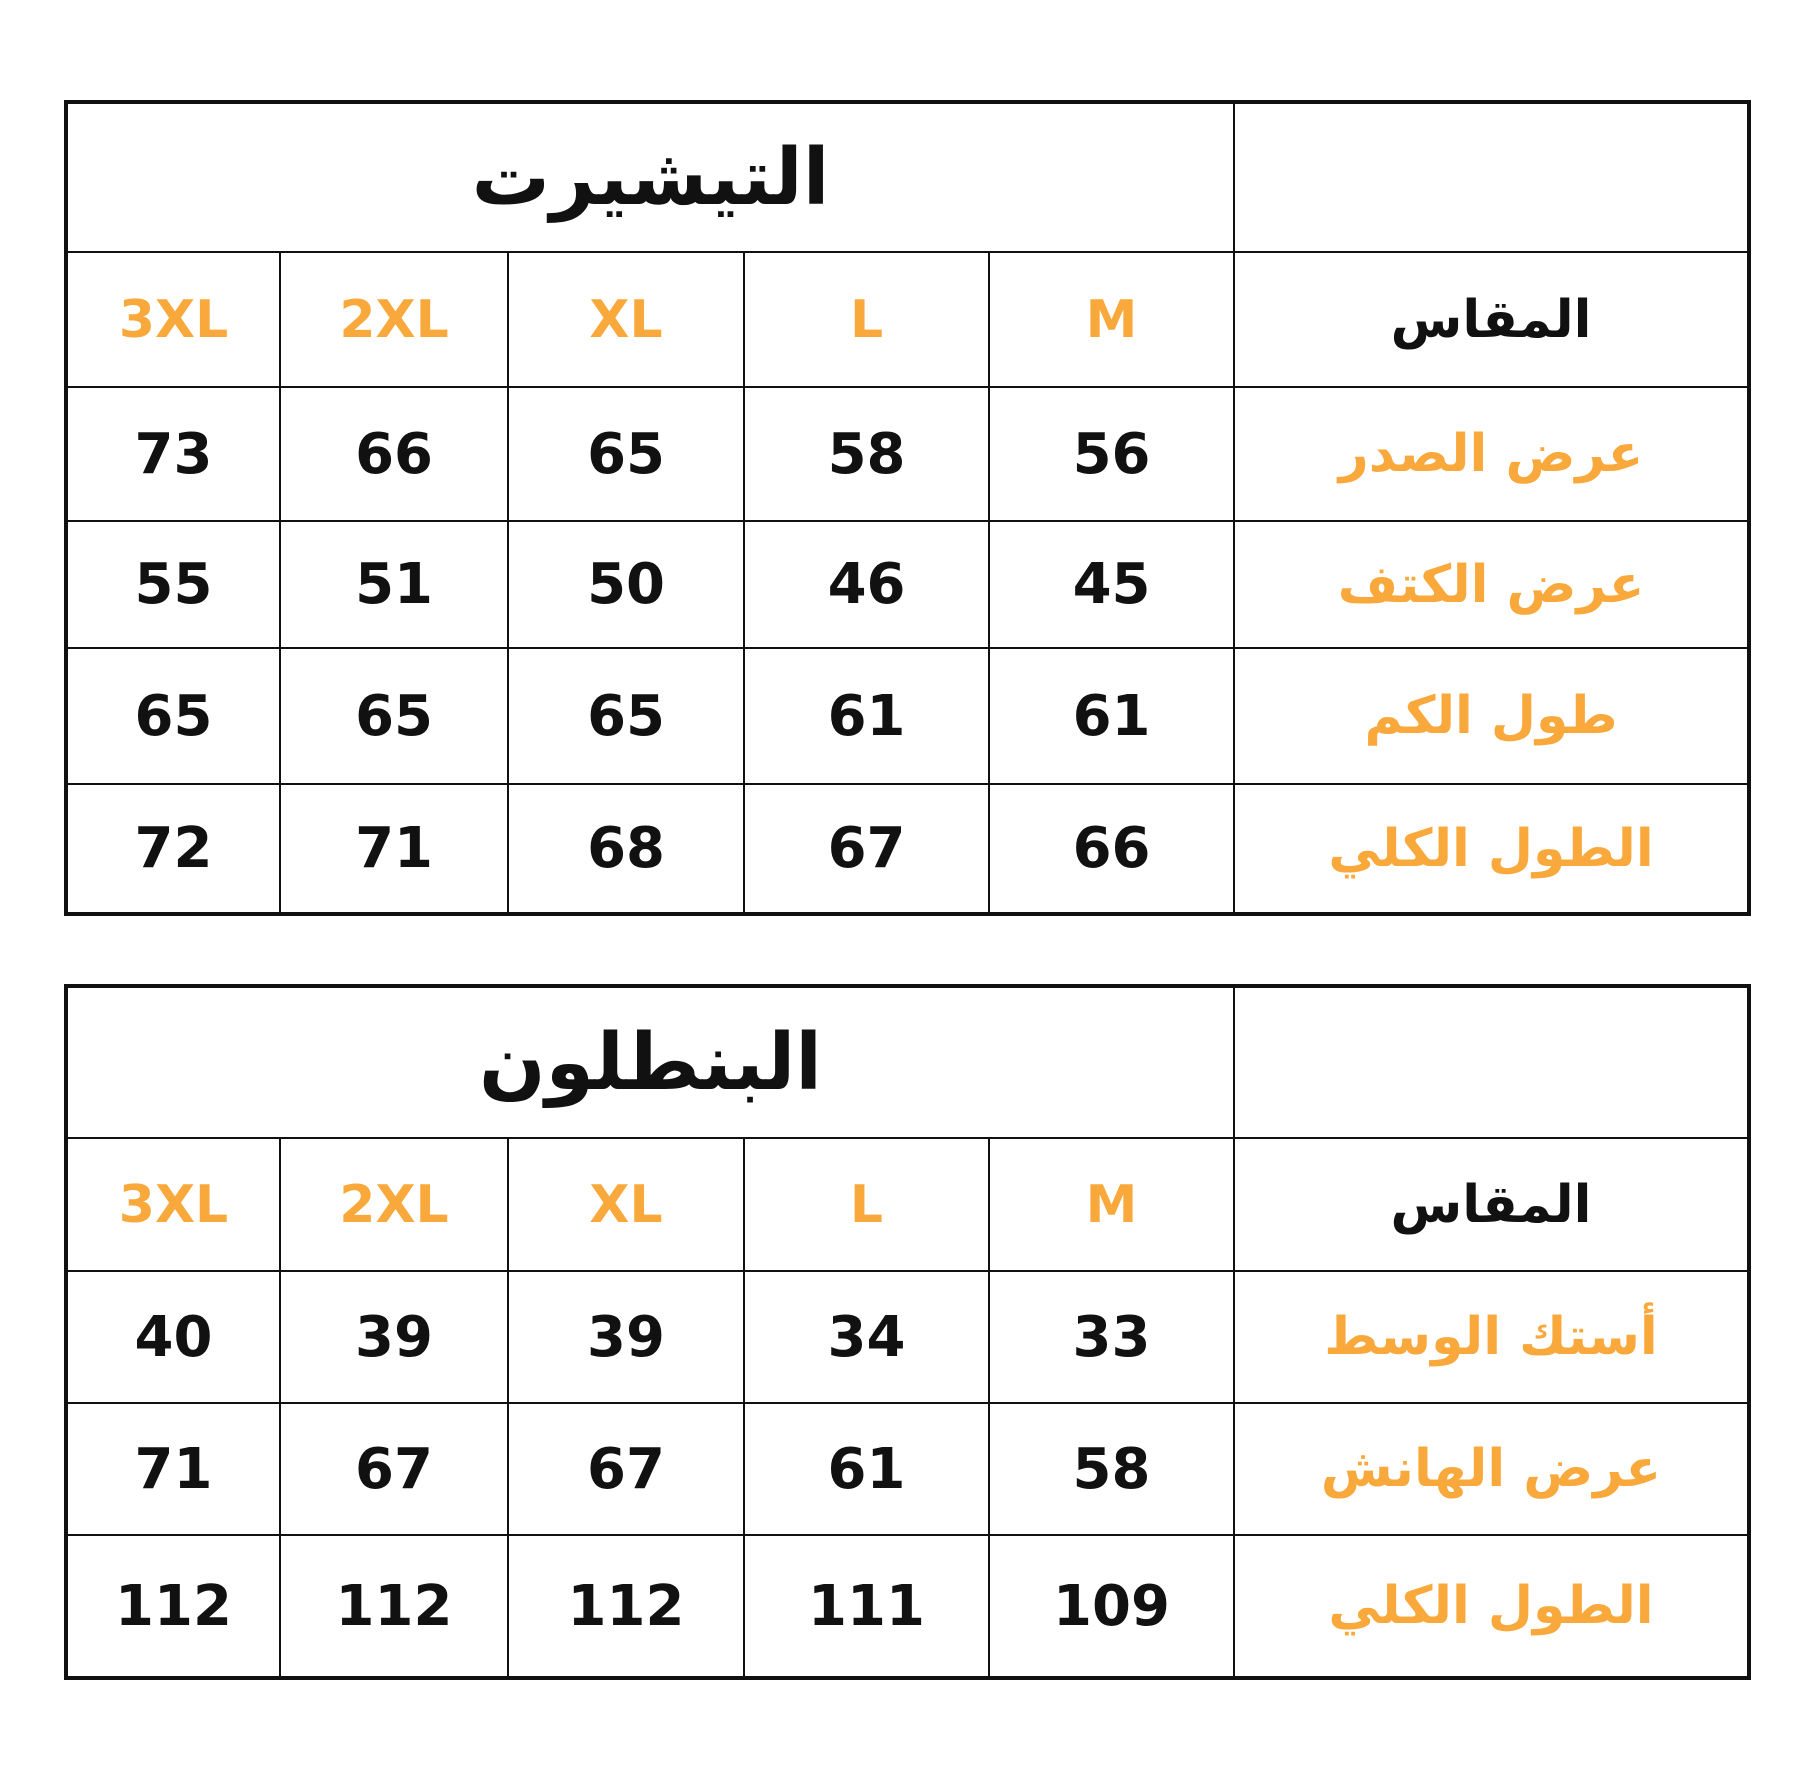 Image resolution: width=1800 pixels, height=1785 pixels. What do you see at coordinates (626, 584) in the screenshot?
I see `measure-value: 50` at bounding box center [626, 584].